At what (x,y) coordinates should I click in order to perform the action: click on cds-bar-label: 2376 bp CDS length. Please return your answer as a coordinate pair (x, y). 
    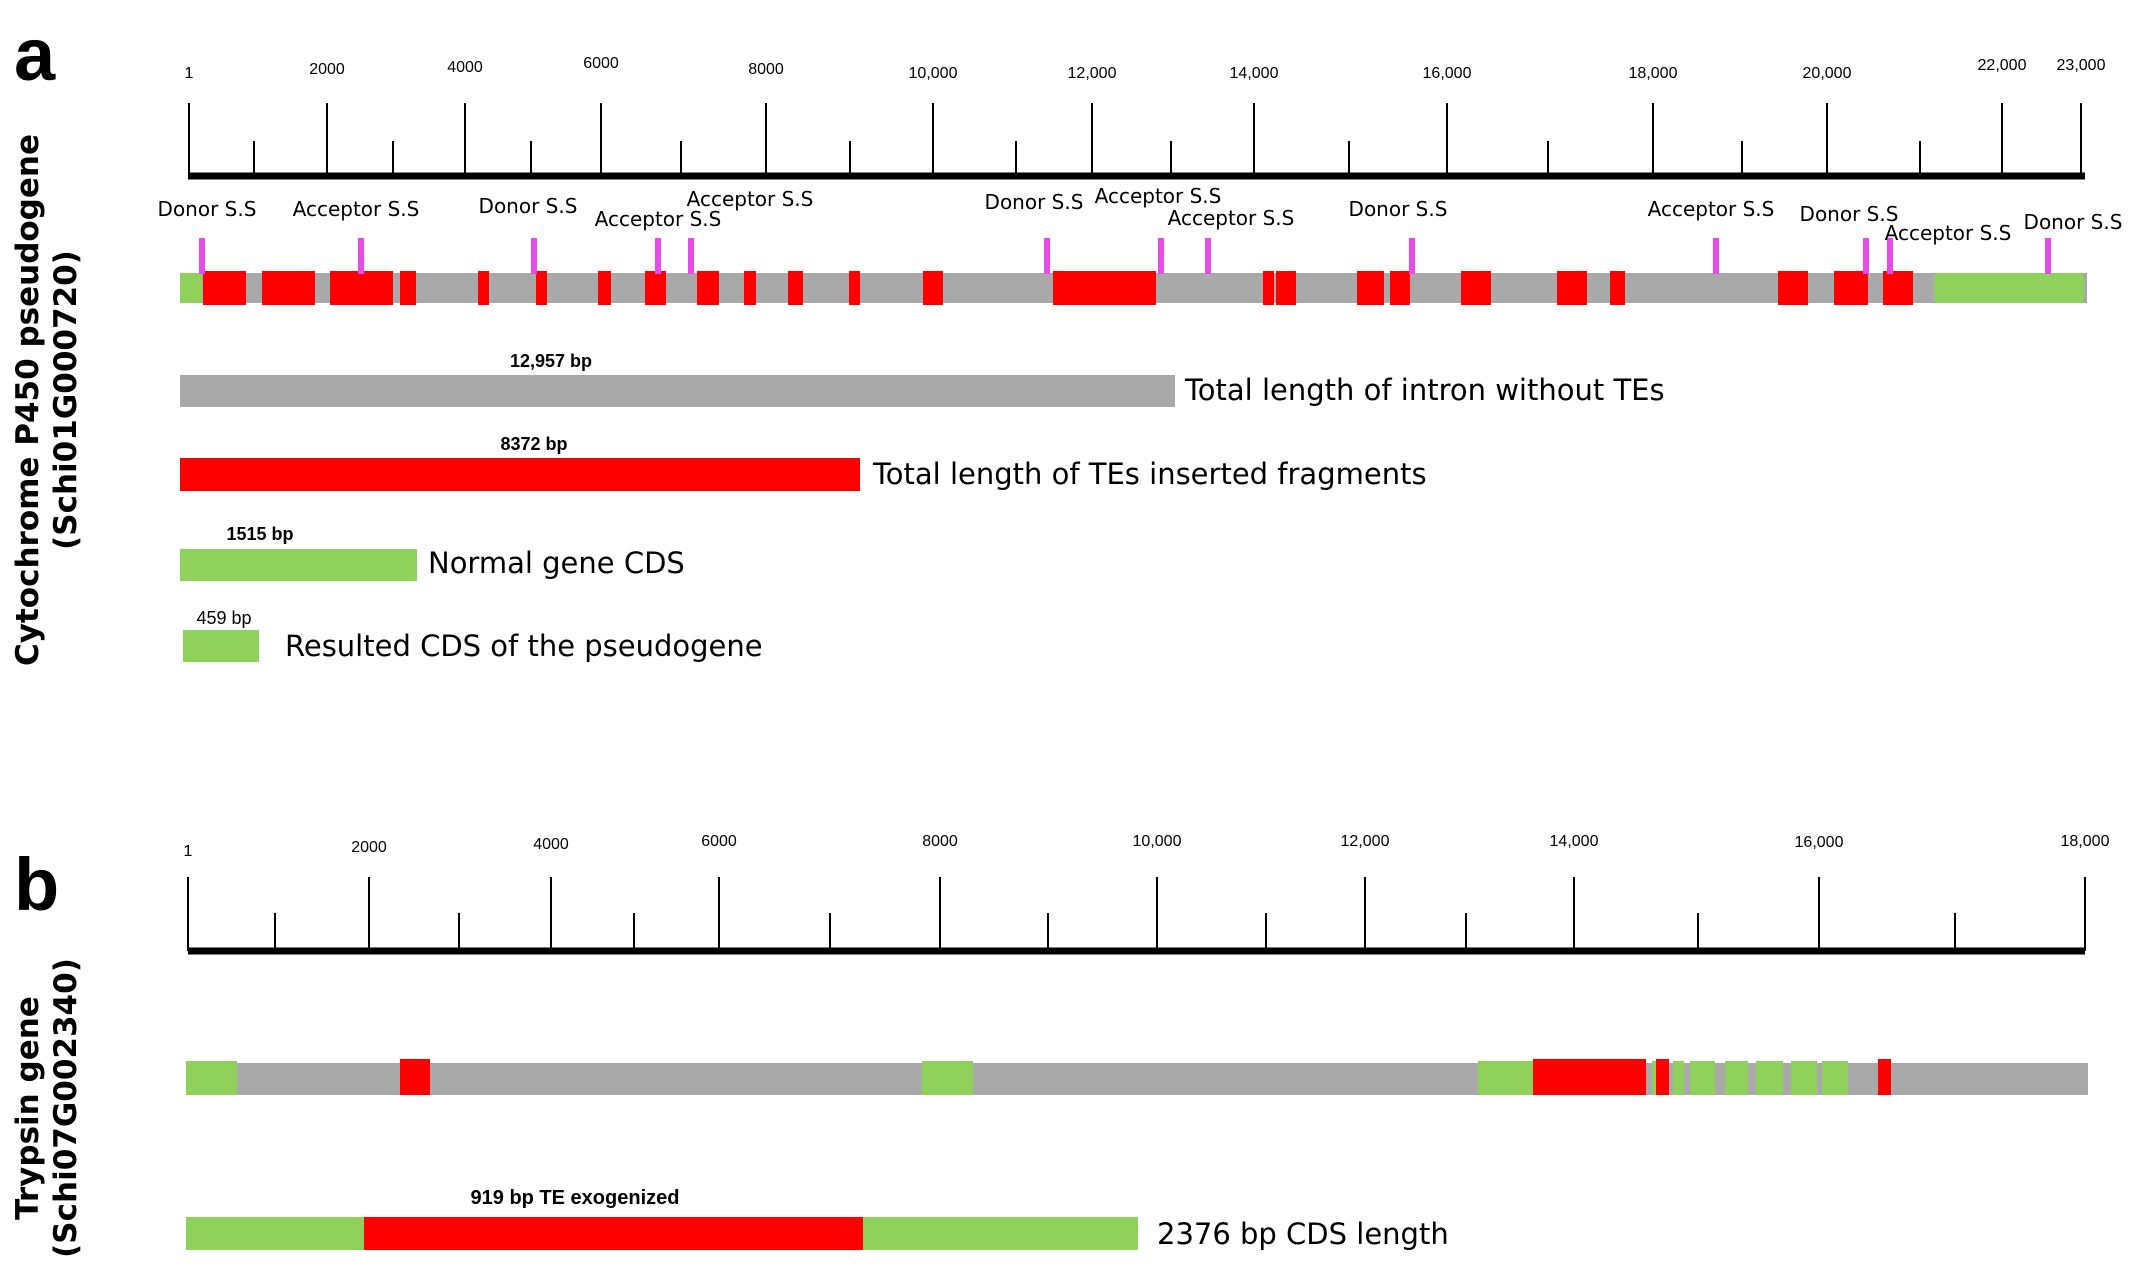
    Looking at the image, I should click on (1303, 1234).